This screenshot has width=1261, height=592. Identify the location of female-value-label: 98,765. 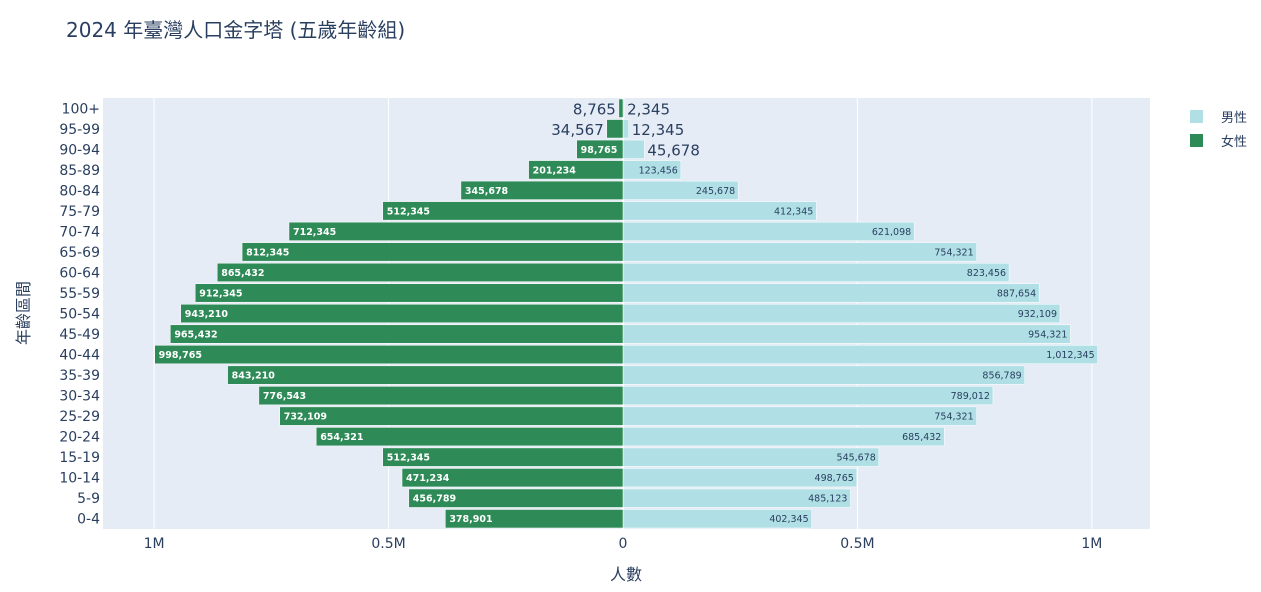
(599, 150).